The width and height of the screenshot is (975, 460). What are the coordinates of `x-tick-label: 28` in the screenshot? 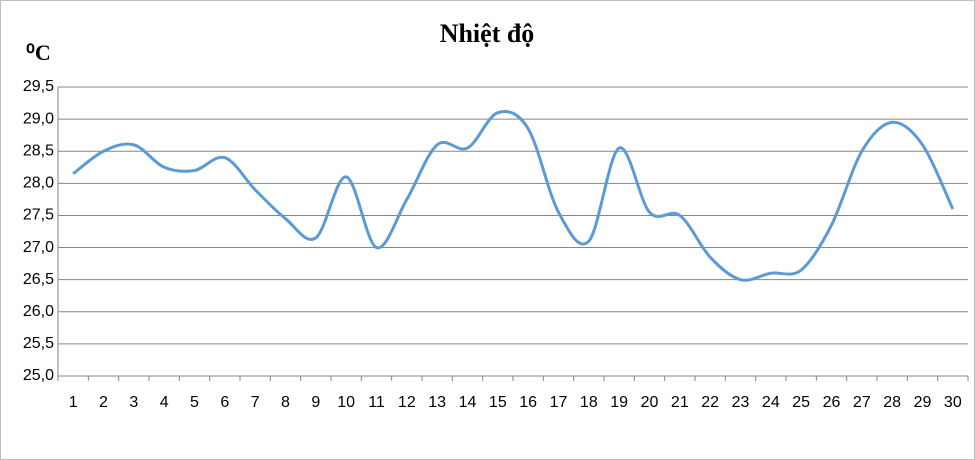 It's located at (892, 402).